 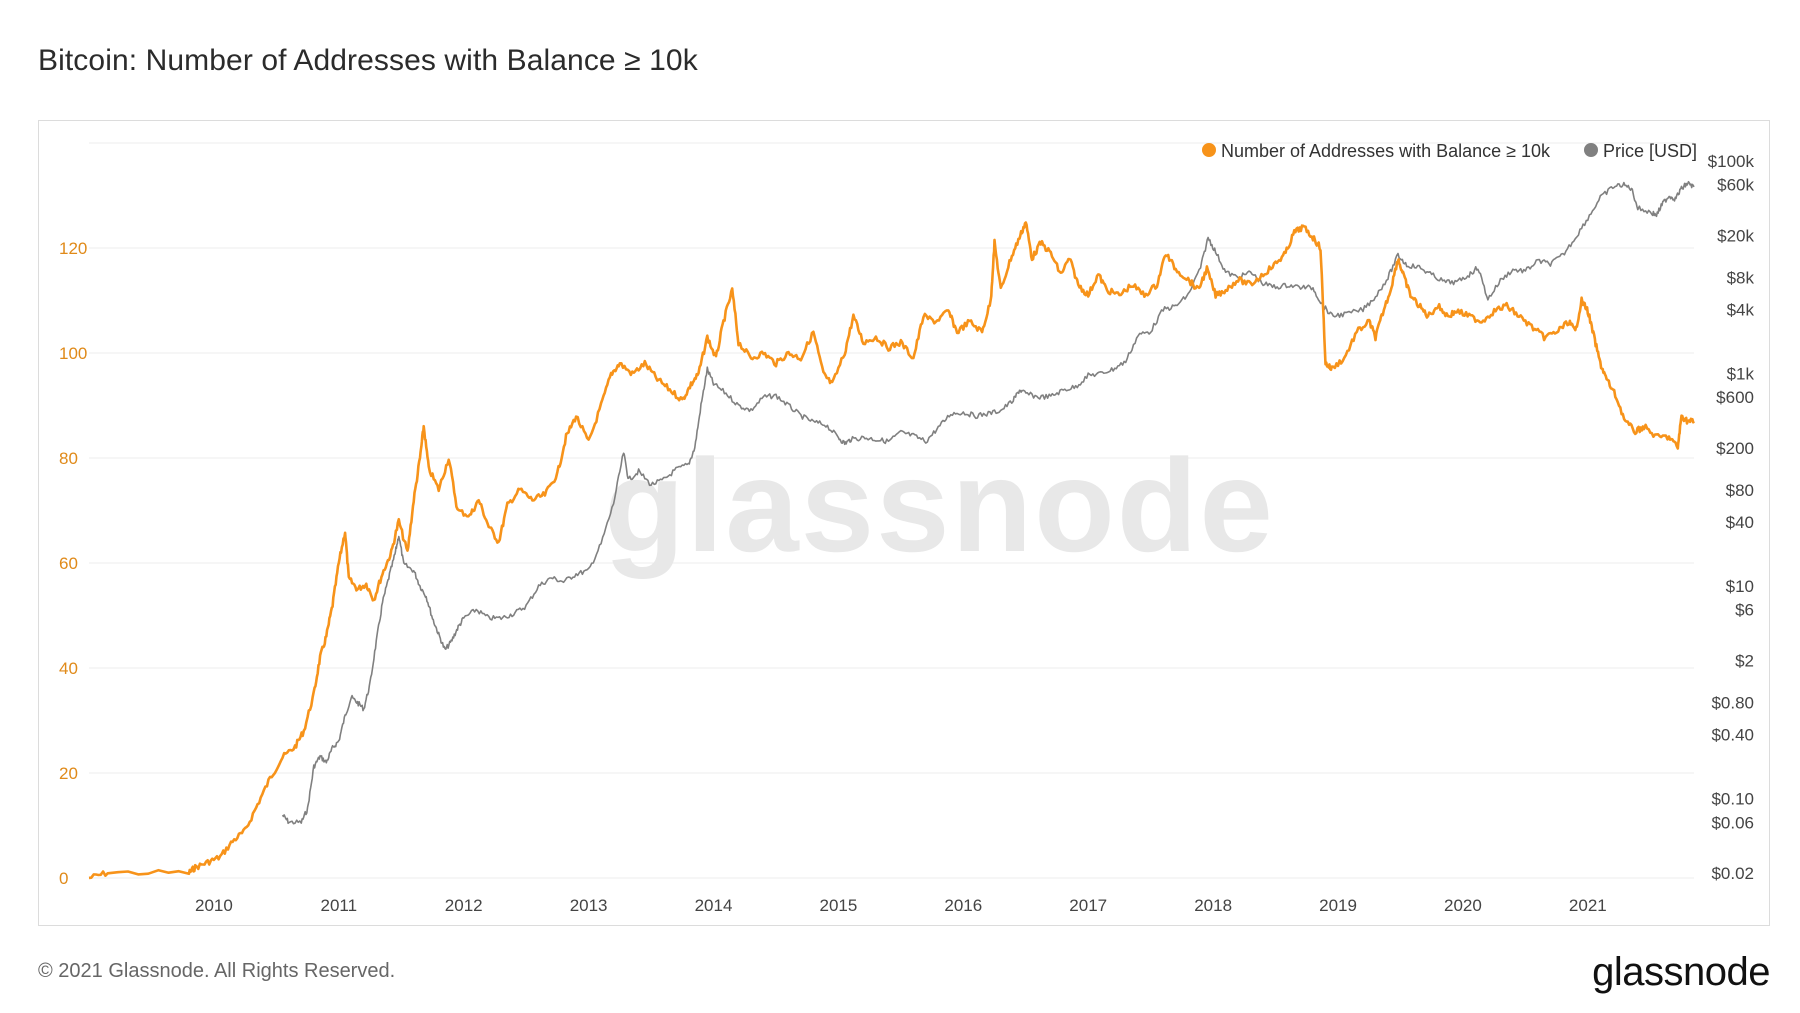 I want to click on x-tick-label: 2021, so click(x=1588, y=905).